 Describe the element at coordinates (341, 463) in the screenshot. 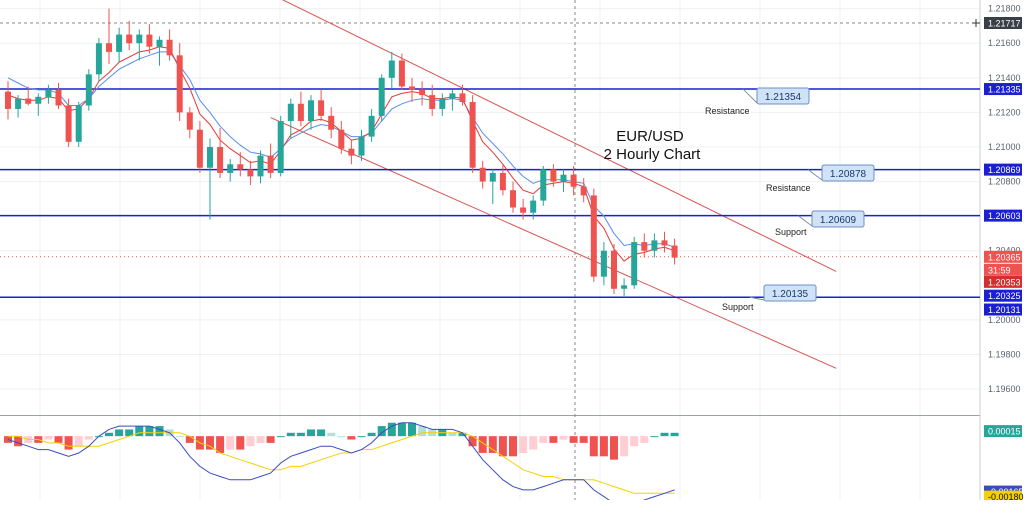

I see `macd-panel` at that location.